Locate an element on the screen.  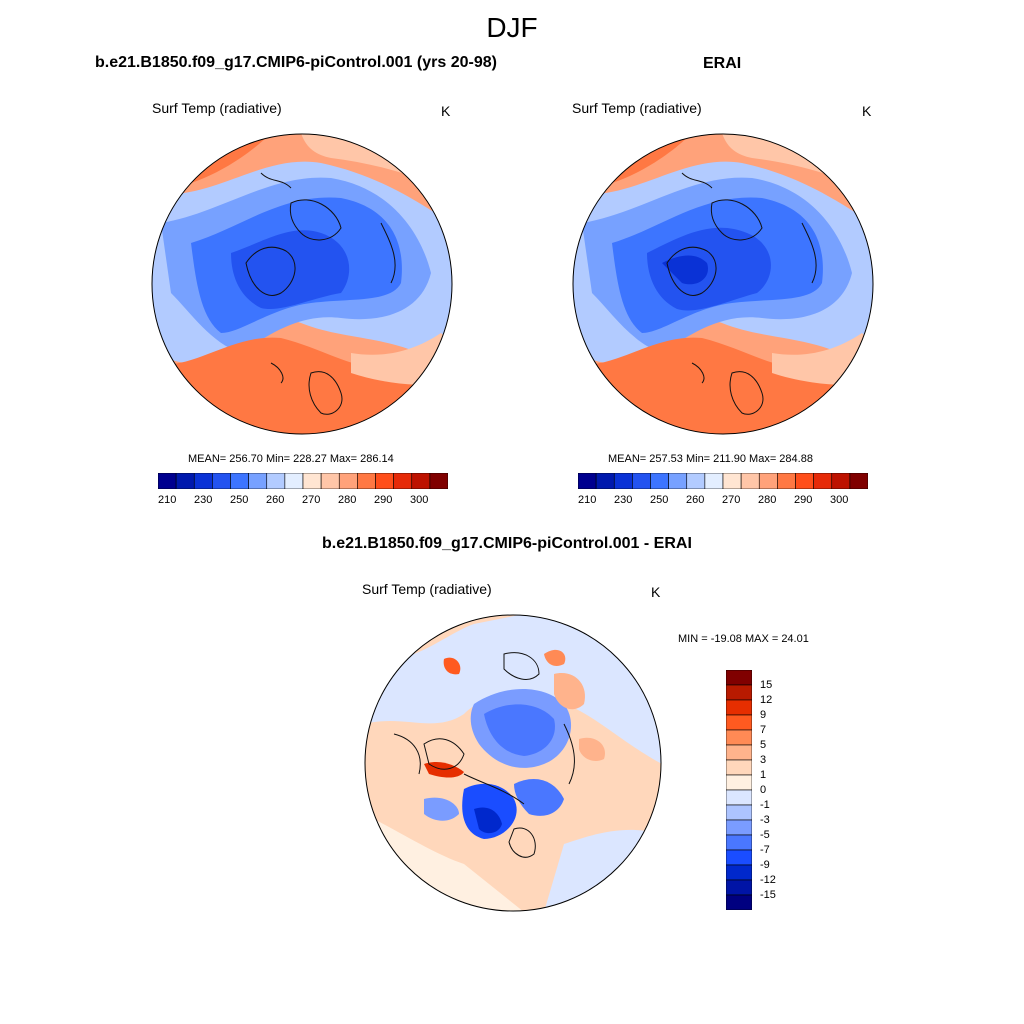
colorbar-tick-label: 12 is located at coordinates (766, 700).